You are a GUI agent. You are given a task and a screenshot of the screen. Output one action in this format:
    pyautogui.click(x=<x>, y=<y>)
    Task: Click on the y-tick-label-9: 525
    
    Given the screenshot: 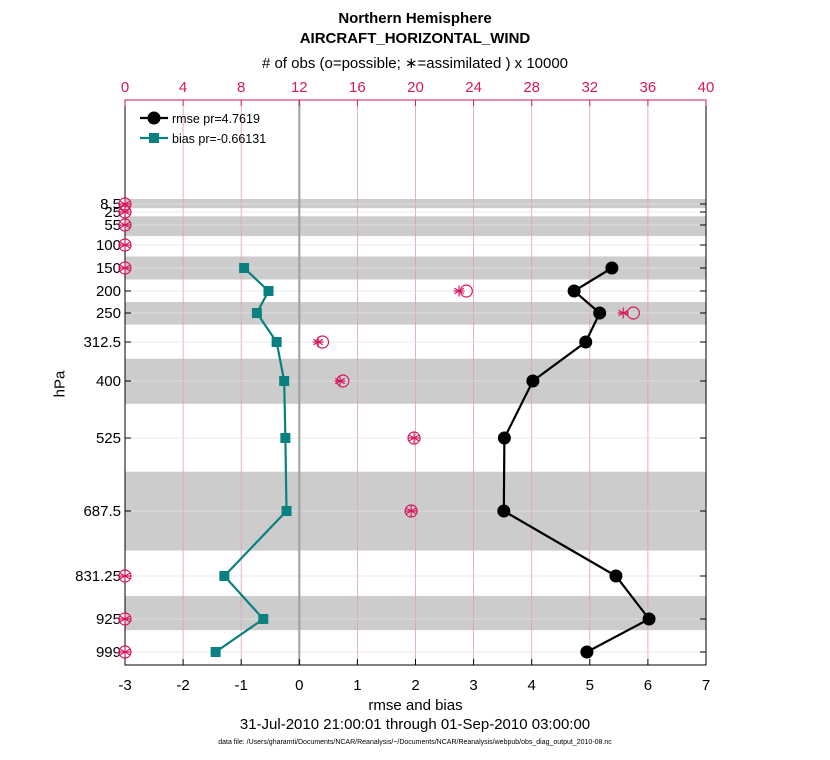 What is the action you would take?
    pyautogui.click(x=108, y=438)
    